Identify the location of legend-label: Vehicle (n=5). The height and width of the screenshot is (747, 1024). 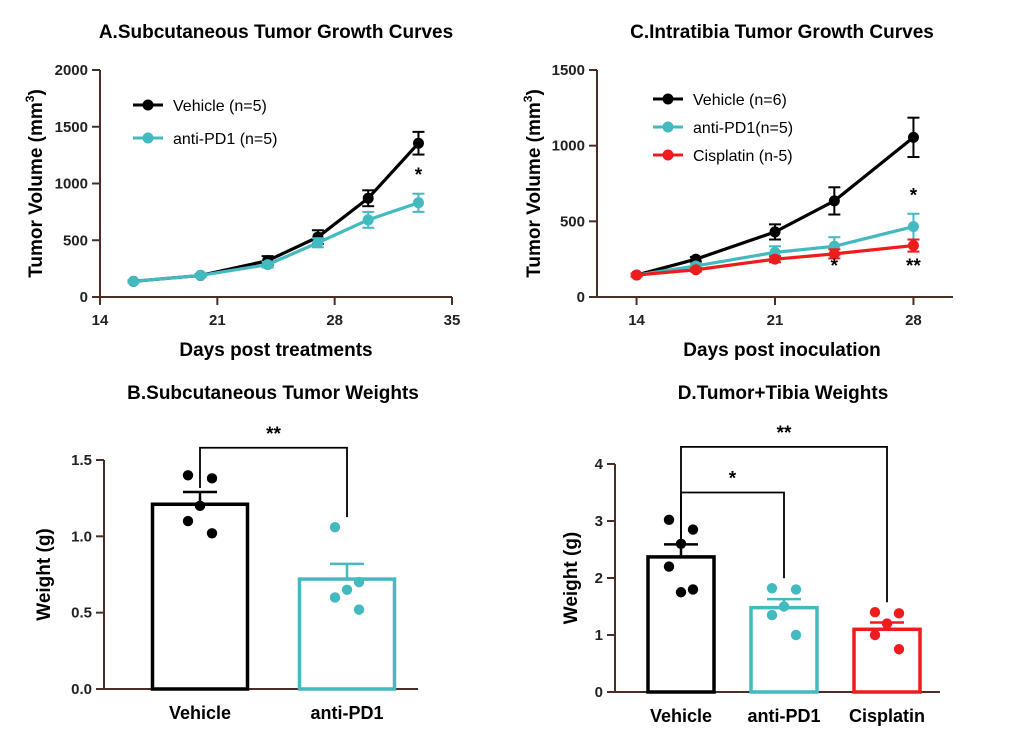
(220, 106).